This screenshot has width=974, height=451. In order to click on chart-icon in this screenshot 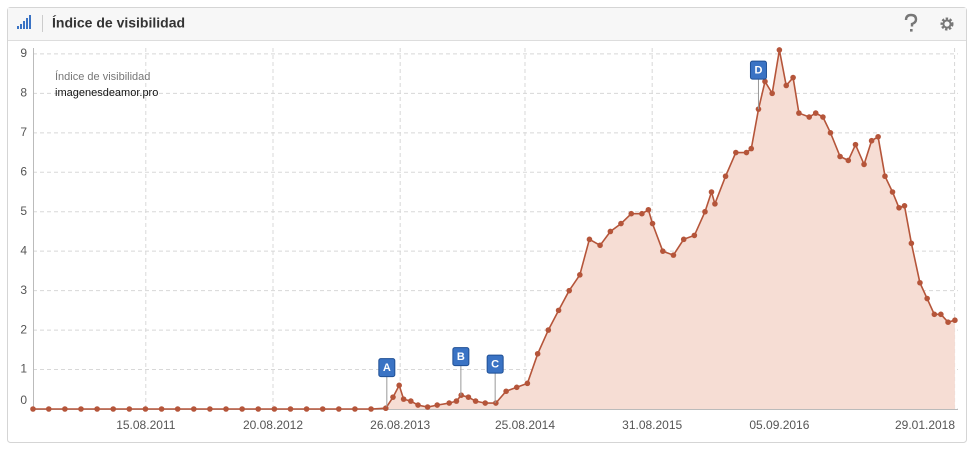, I will do `click(24, 22)`.